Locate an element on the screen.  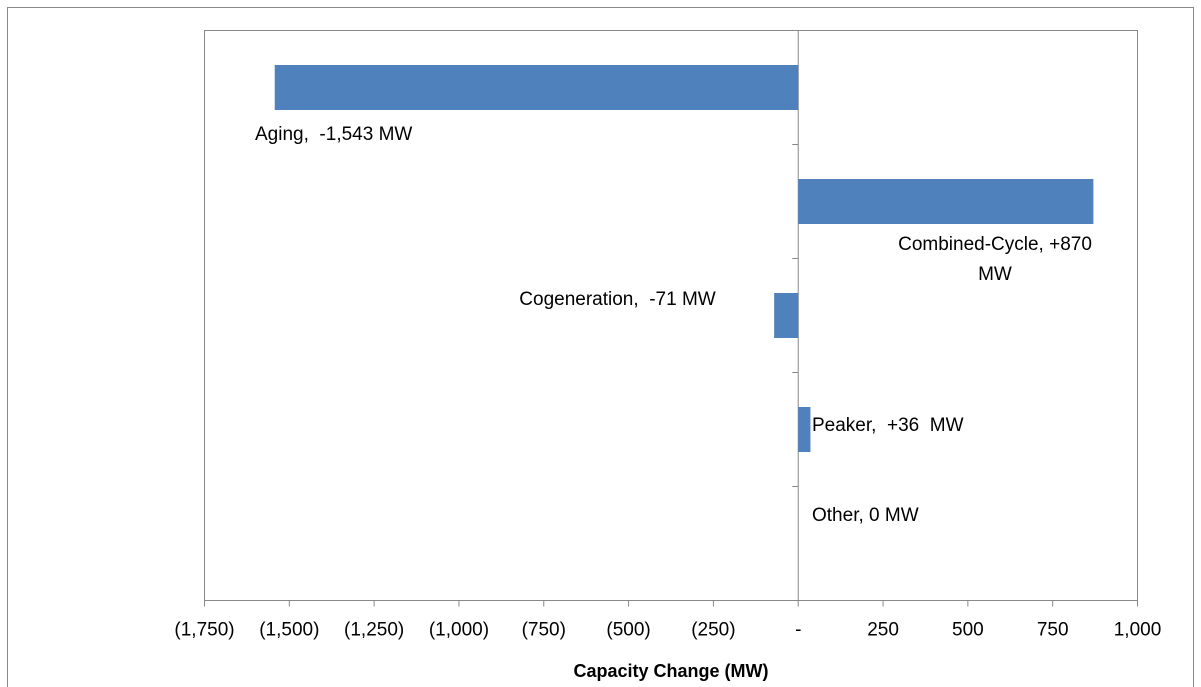
data-label: Aging, -1,543 MW is located at coordinates (334, 134).